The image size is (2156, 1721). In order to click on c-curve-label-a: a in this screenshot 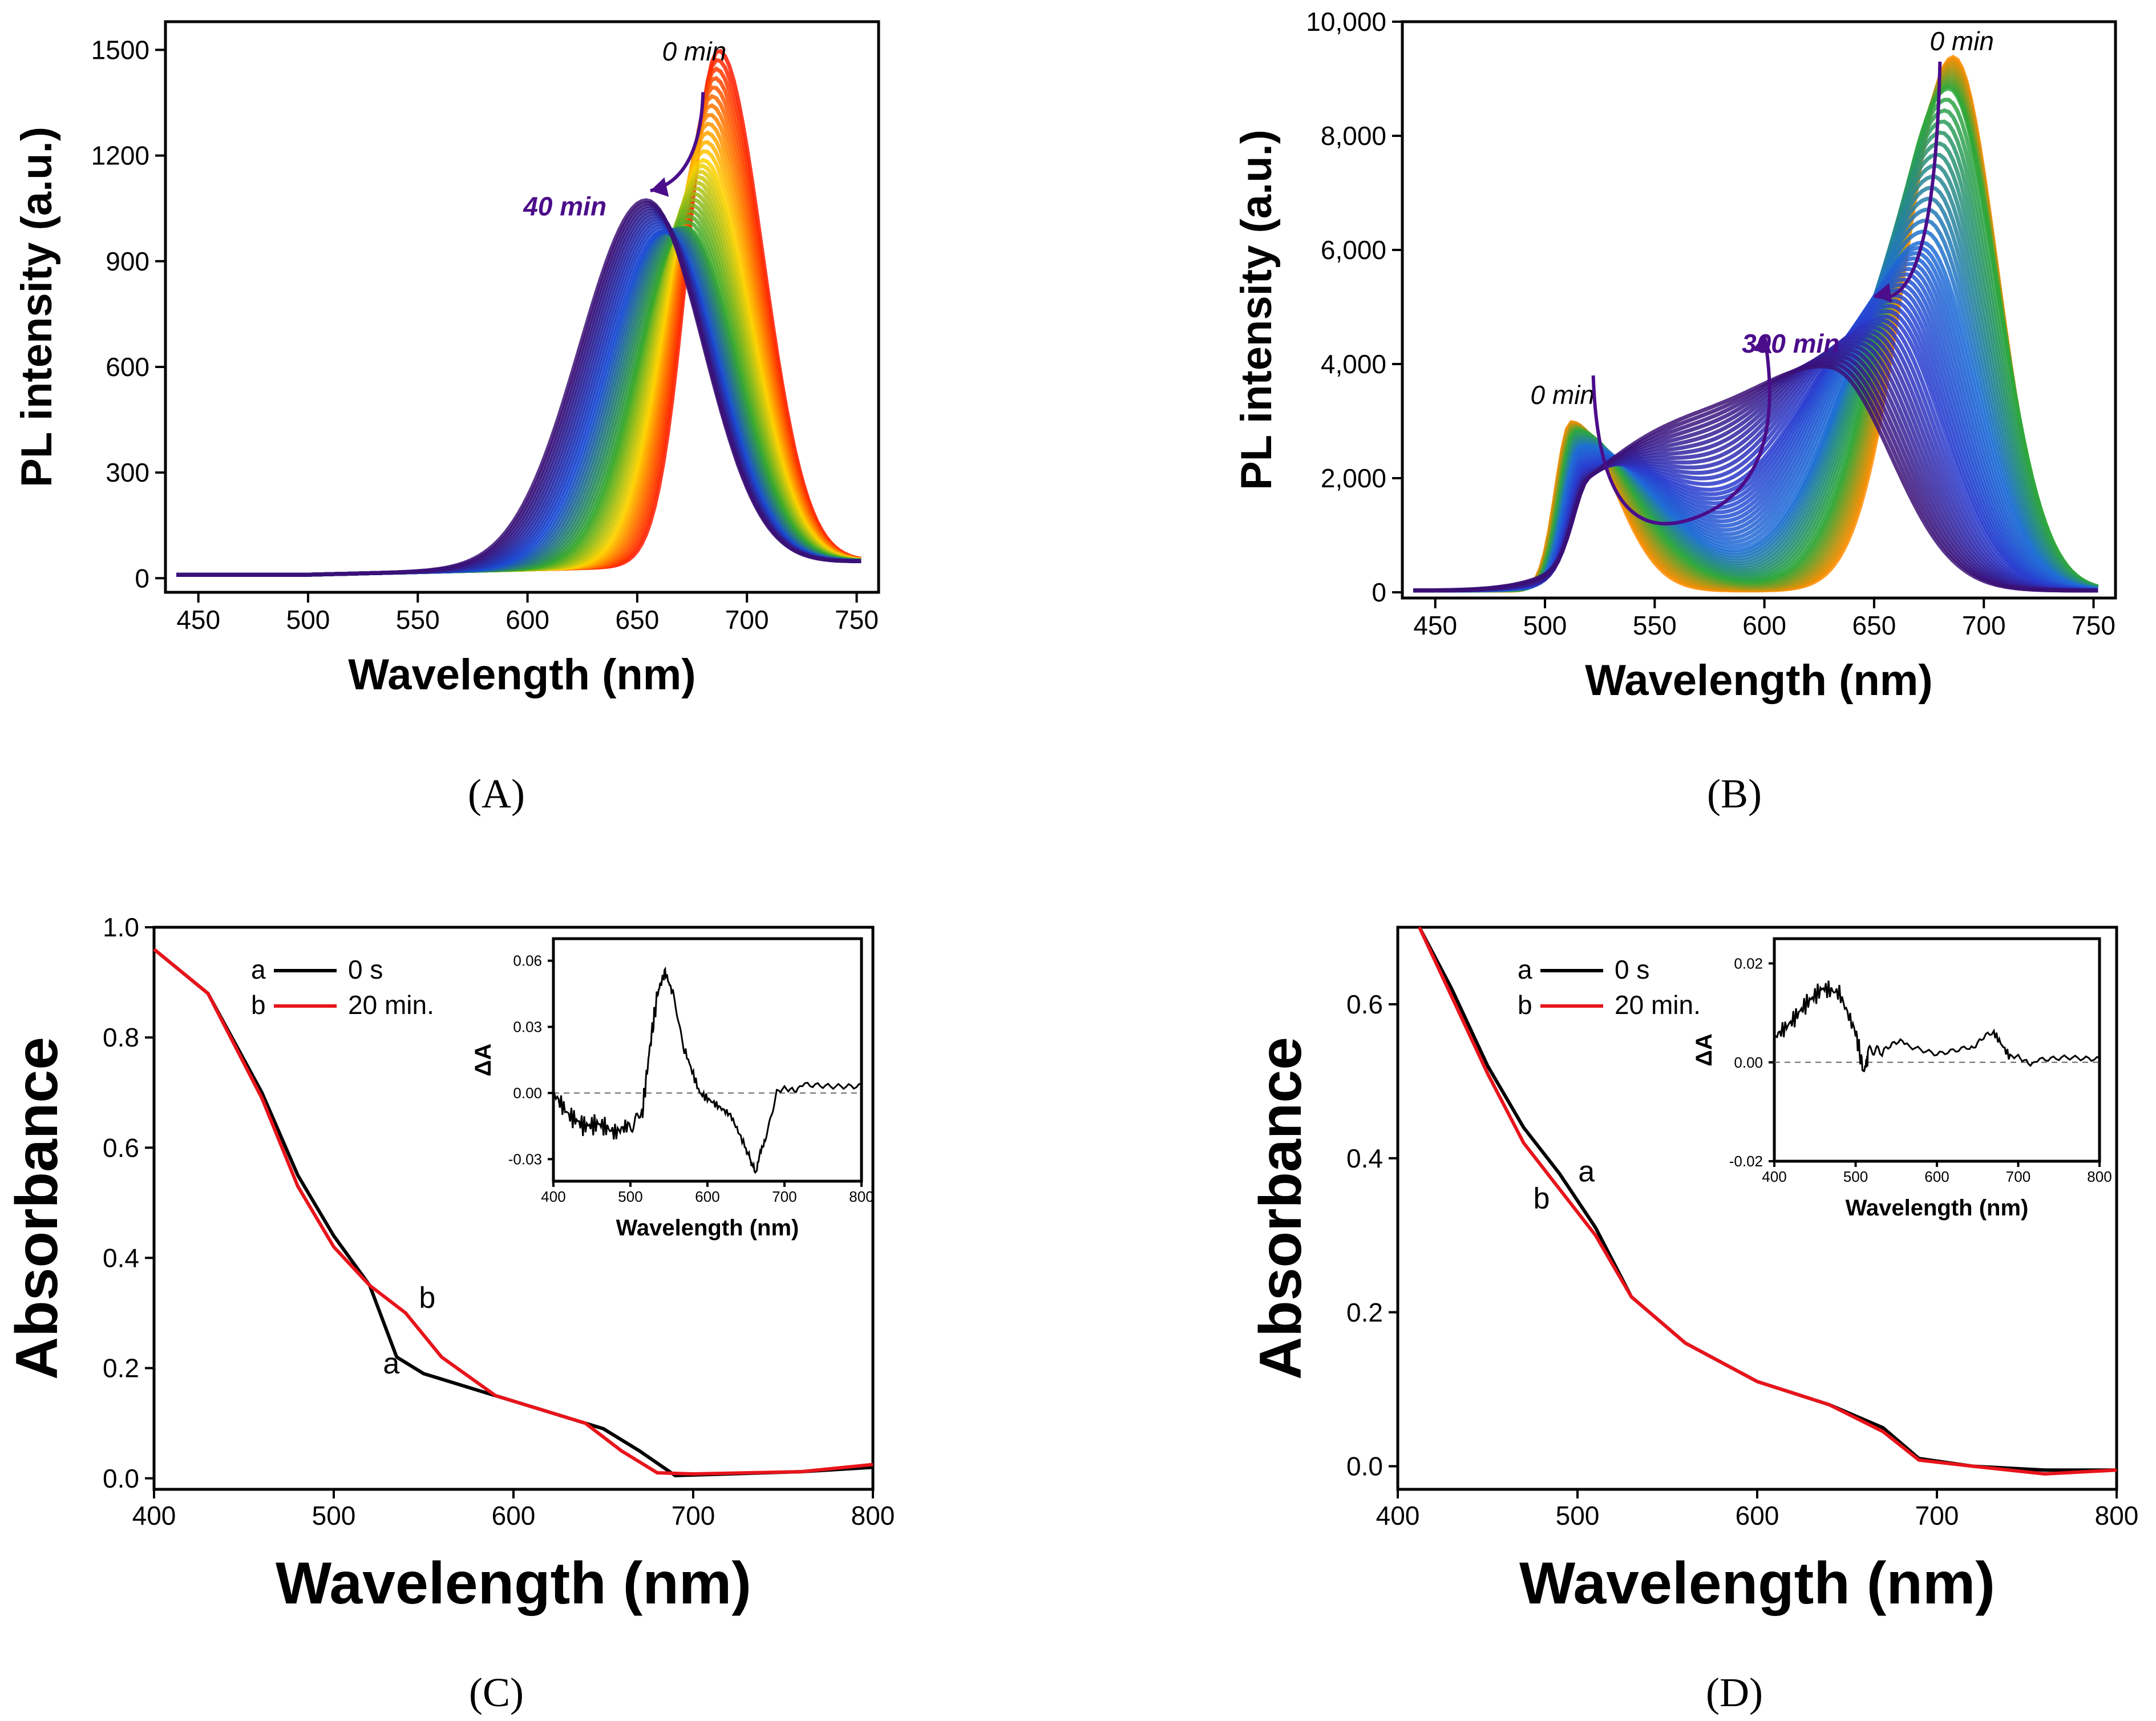, I will do `click(391, 1363)`.